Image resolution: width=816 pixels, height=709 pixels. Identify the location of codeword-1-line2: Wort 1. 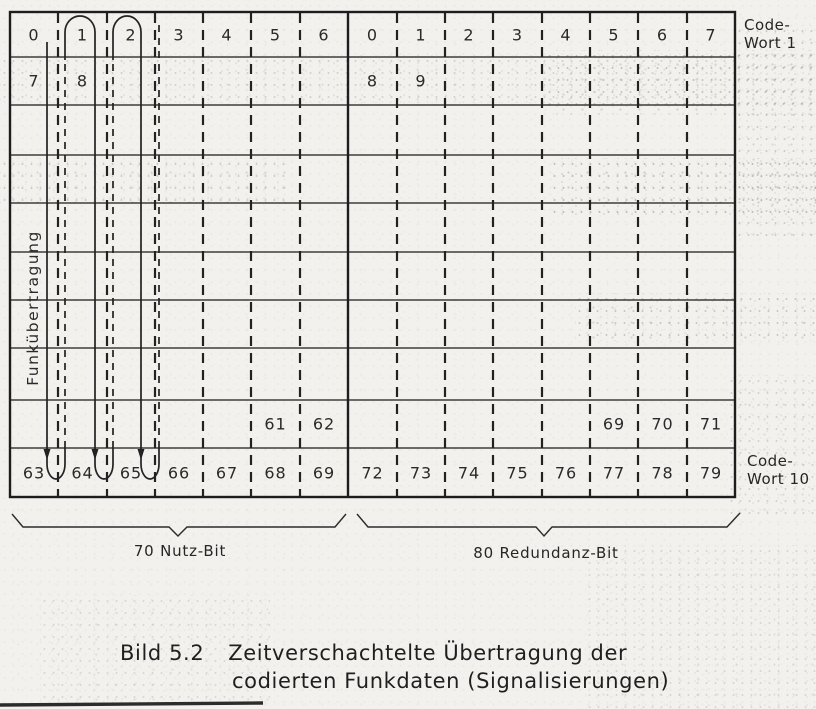
(770, 43).